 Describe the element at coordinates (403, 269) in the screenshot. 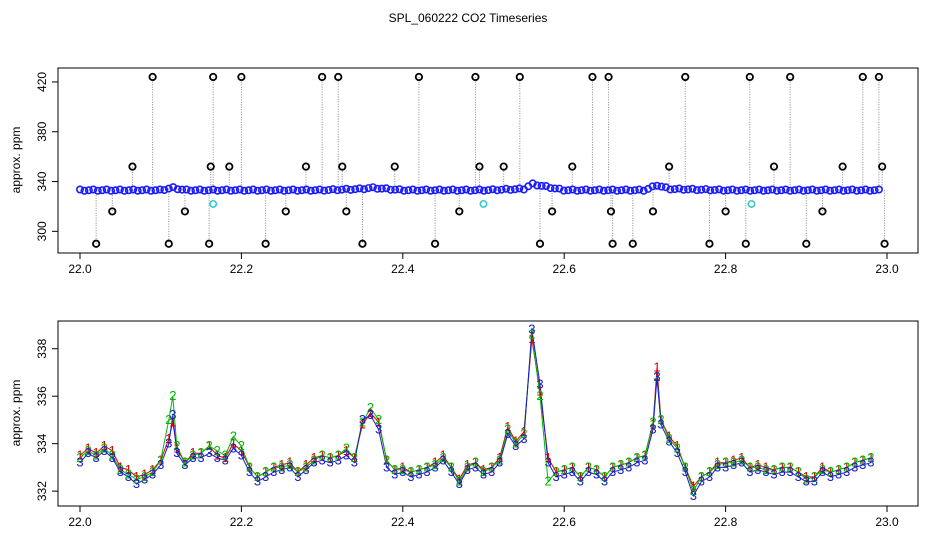

I see `top-x-tick-label: 22.4` at that location.